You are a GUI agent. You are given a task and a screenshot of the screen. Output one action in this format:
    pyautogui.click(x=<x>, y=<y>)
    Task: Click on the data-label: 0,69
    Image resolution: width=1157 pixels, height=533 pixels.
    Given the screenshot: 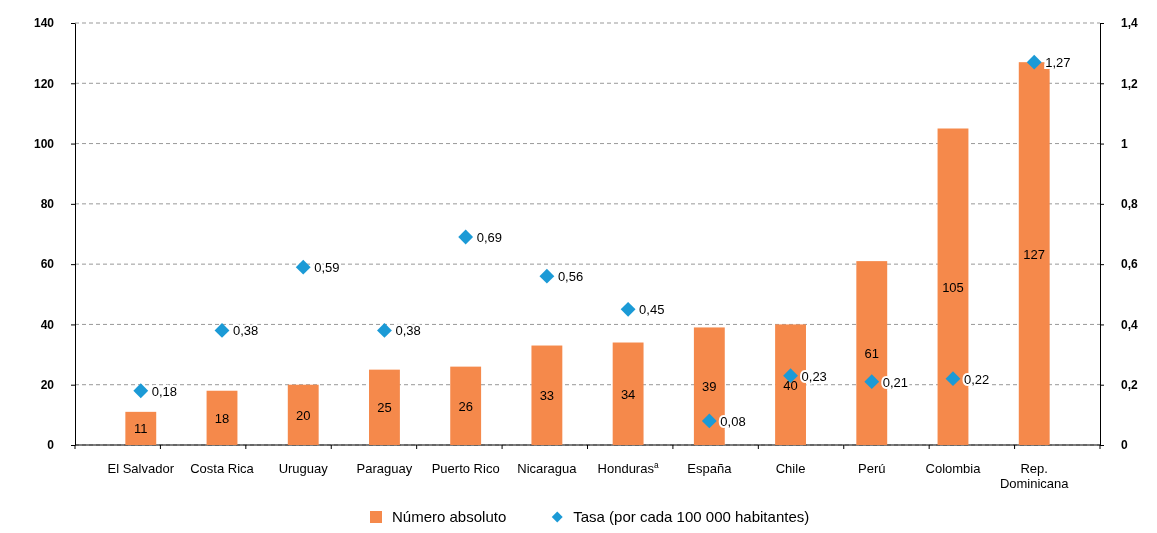 What is the action you would take?
    pyautogui.click(x=489, y=238)
    